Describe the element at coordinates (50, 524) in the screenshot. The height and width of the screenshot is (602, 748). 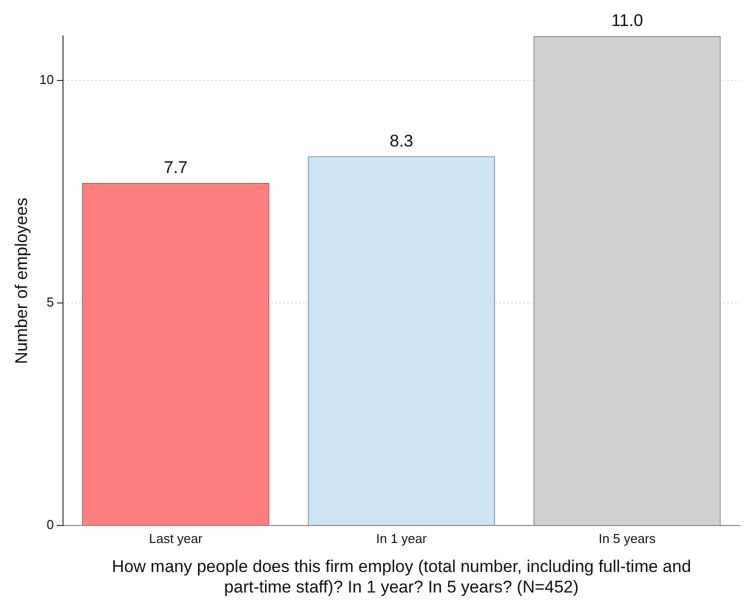
I see `y-tick-label: 0` at that location.